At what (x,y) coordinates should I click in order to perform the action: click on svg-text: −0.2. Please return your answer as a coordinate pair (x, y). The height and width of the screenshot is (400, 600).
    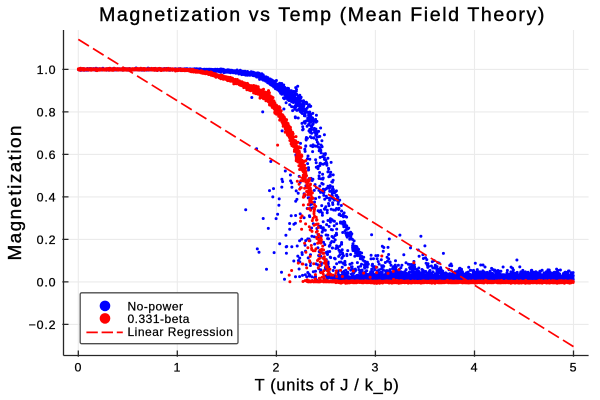
    Looking at the image, I should click on (43, 325).